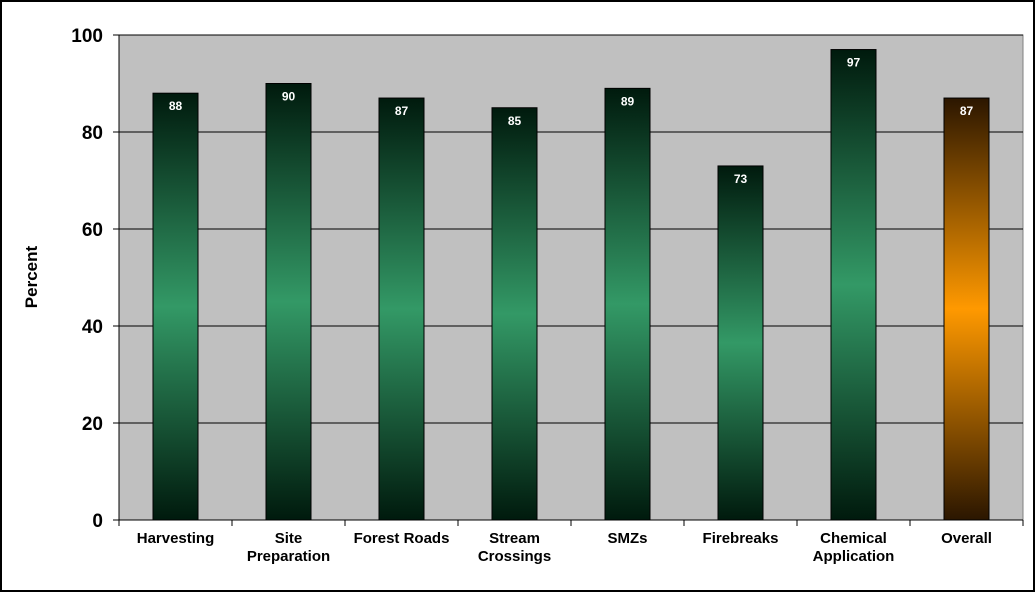 Image resolution: width=1035 pixels, height=594 pixels. Describe the element at coordinates (514, 547) in the screenshot. I see `x-tick-label-3: Stream Crossings` at that location.